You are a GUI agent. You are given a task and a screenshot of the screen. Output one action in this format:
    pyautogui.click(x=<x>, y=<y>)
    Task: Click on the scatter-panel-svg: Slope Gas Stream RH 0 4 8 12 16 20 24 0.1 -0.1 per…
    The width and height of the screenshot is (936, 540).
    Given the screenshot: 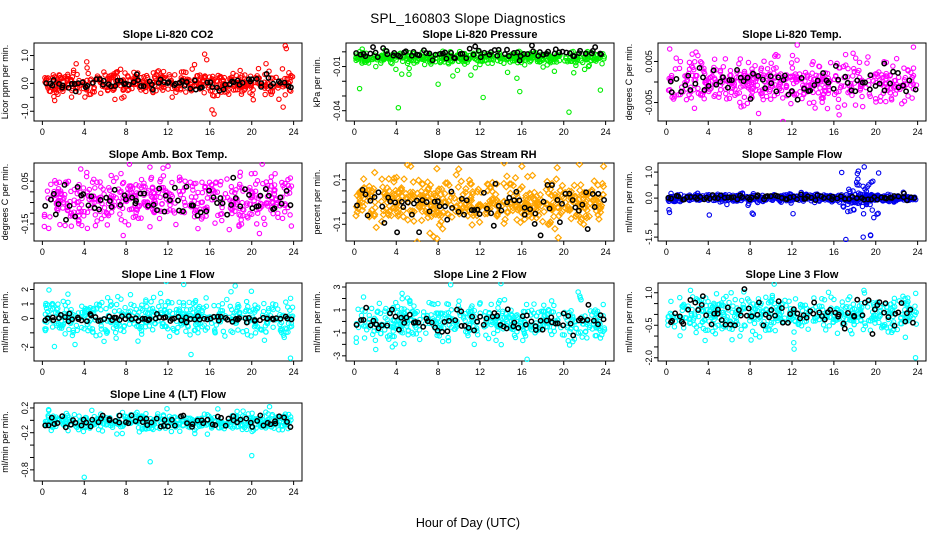 What is the action you would take?
    pyautogui.click(x=463, y=203)
    